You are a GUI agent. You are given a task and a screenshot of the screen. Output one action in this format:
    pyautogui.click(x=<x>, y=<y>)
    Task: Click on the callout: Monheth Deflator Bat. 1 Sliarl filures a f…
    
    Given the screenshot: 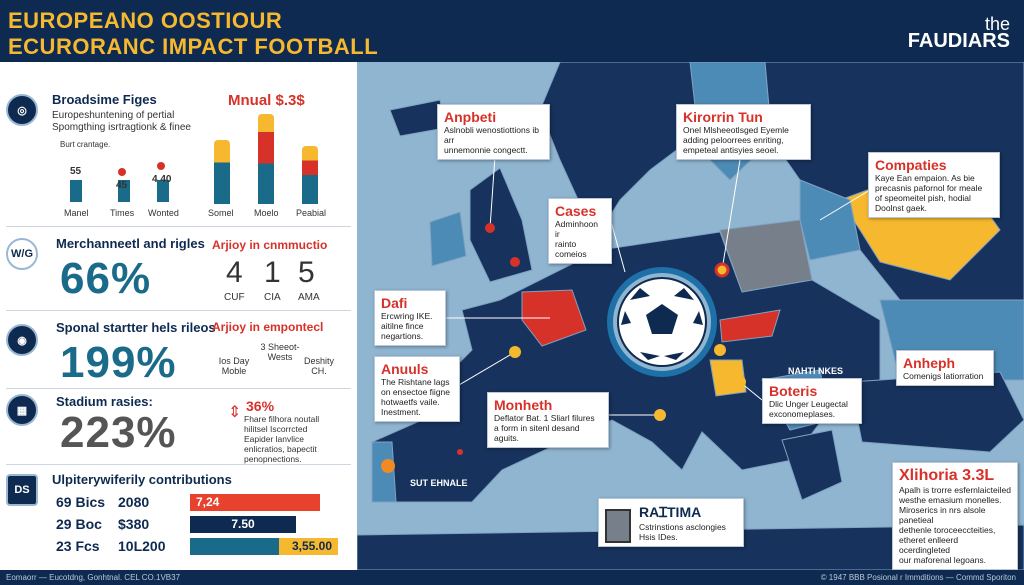 What is the action you would take?
    pyautogui.click(x=548, y=420)
    